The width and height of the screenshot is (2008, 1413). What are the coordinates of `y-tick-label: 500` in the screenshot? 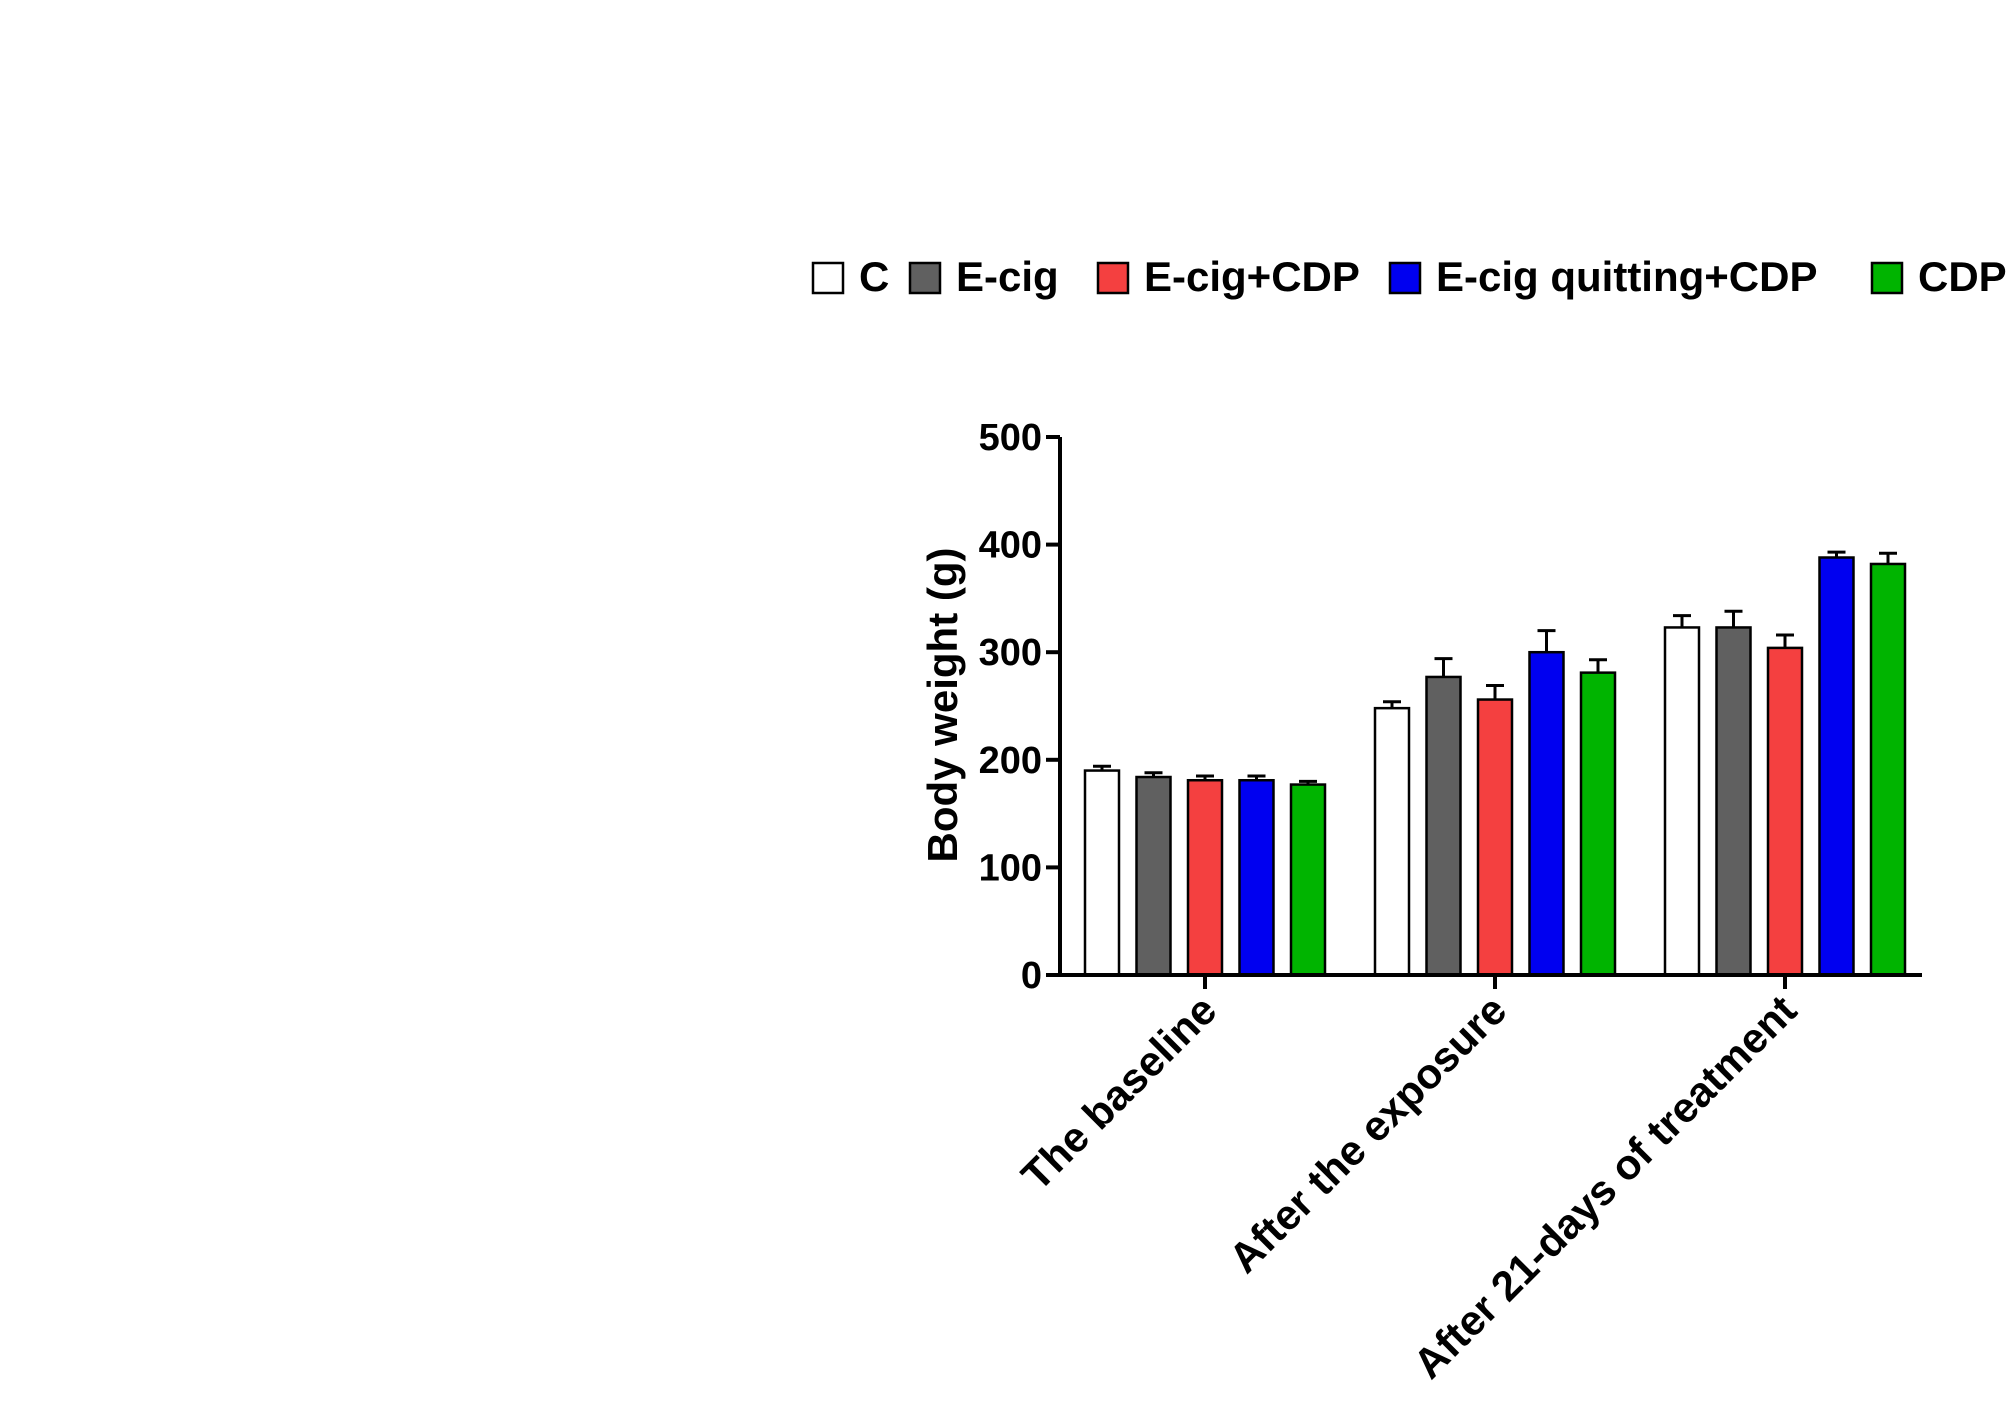 It's located at (1010, 438).